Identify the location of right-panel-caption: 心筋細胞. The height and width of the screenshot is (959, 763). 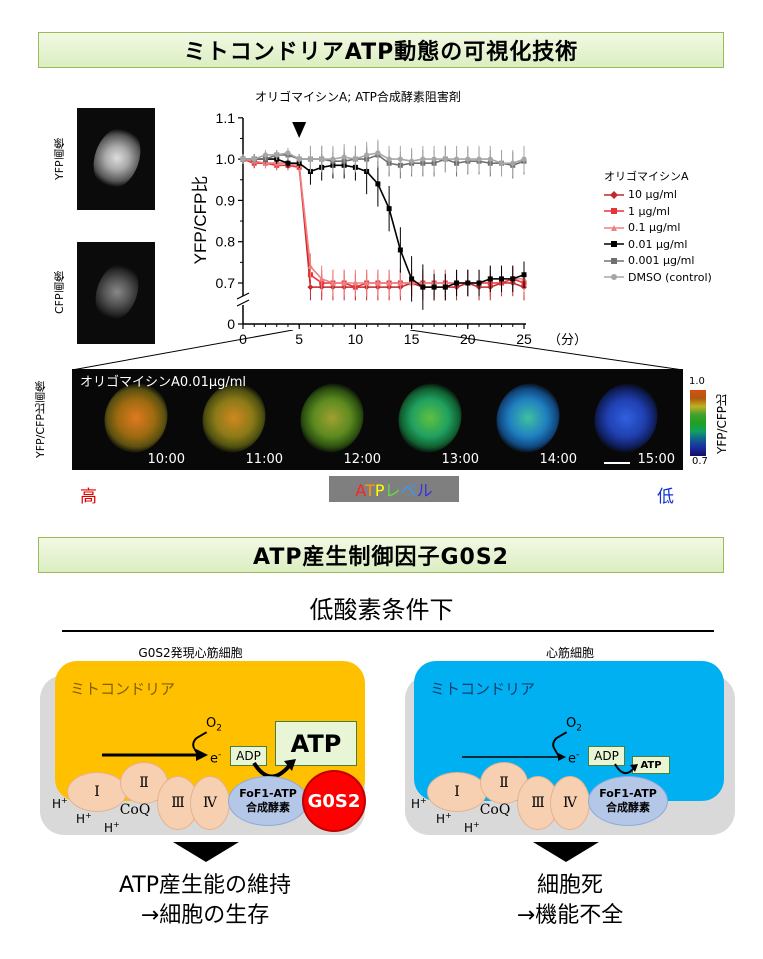
(569, 653).